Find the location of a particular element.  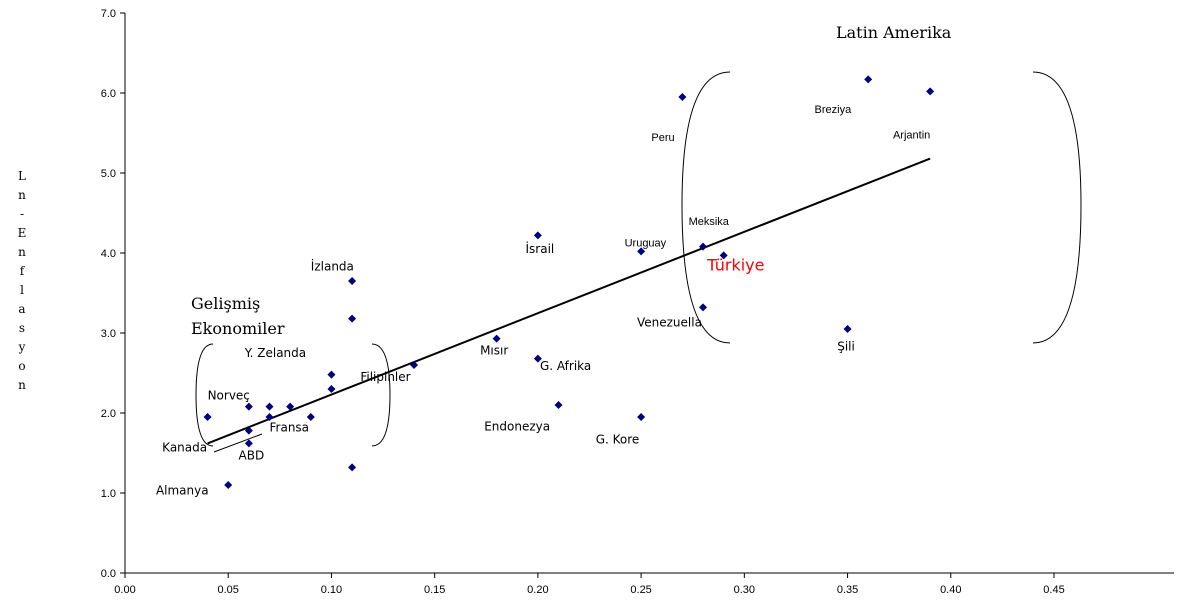

x-tick-label: 0.10 is located at coordinates (331, 590).